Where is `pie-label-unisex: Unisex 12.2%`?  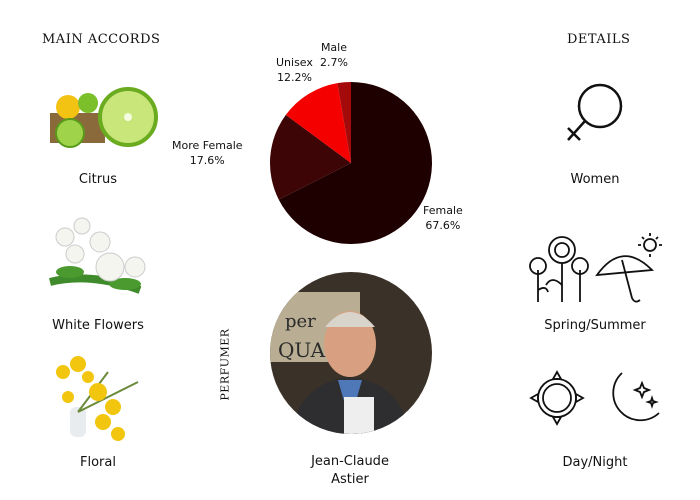
pie-label-unisex: Unisex 12.2% is located at coordinates (294, 70).